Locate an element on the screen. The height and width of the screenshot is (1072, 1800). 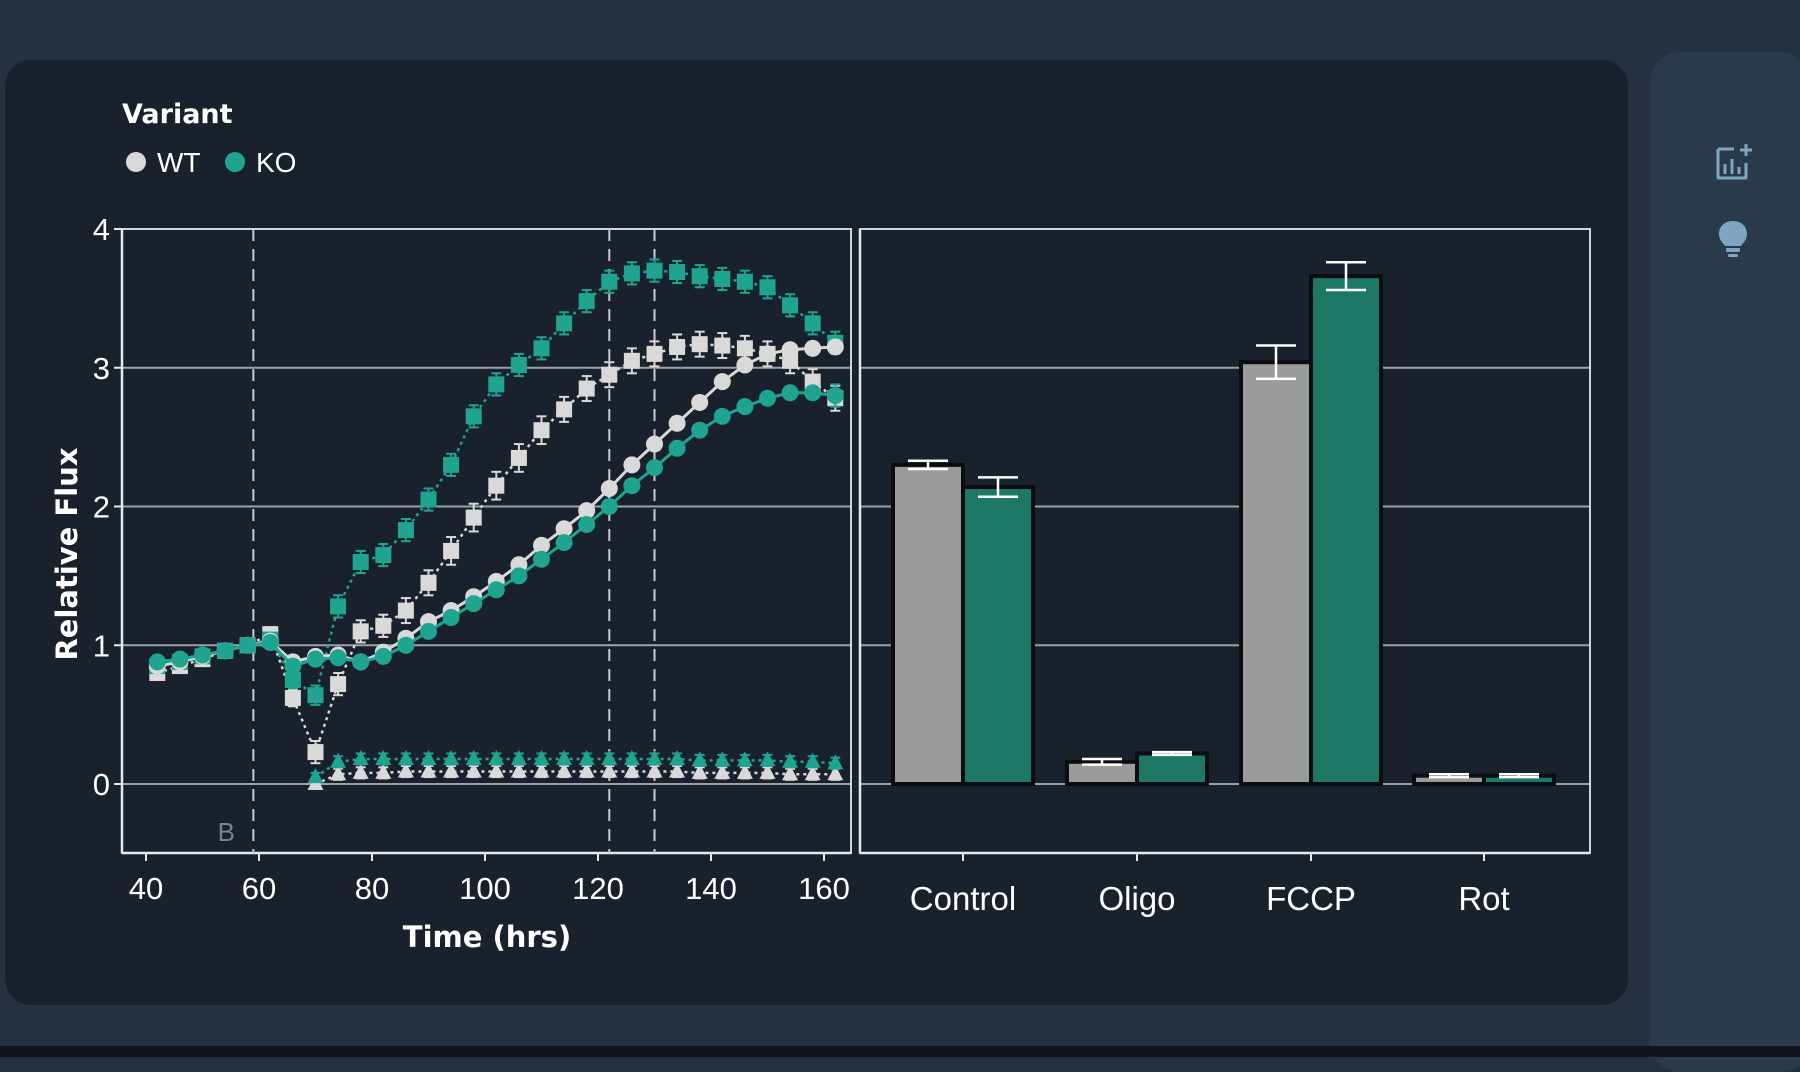
category-label: FCCP is located at coordinates (1311, 898).